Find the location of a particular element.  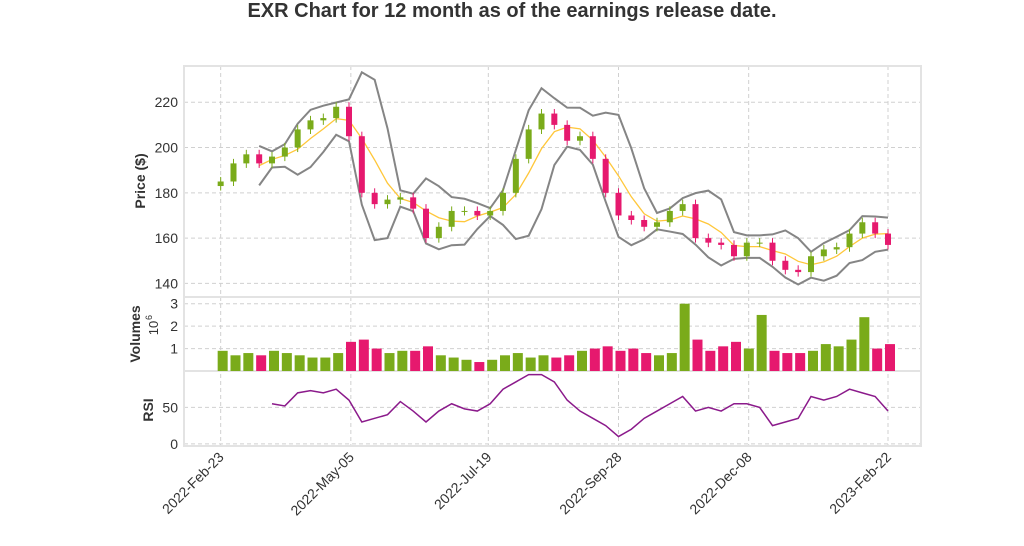

x-tick-label: 2022-Sep-28 is located at coordinates (590, 483).